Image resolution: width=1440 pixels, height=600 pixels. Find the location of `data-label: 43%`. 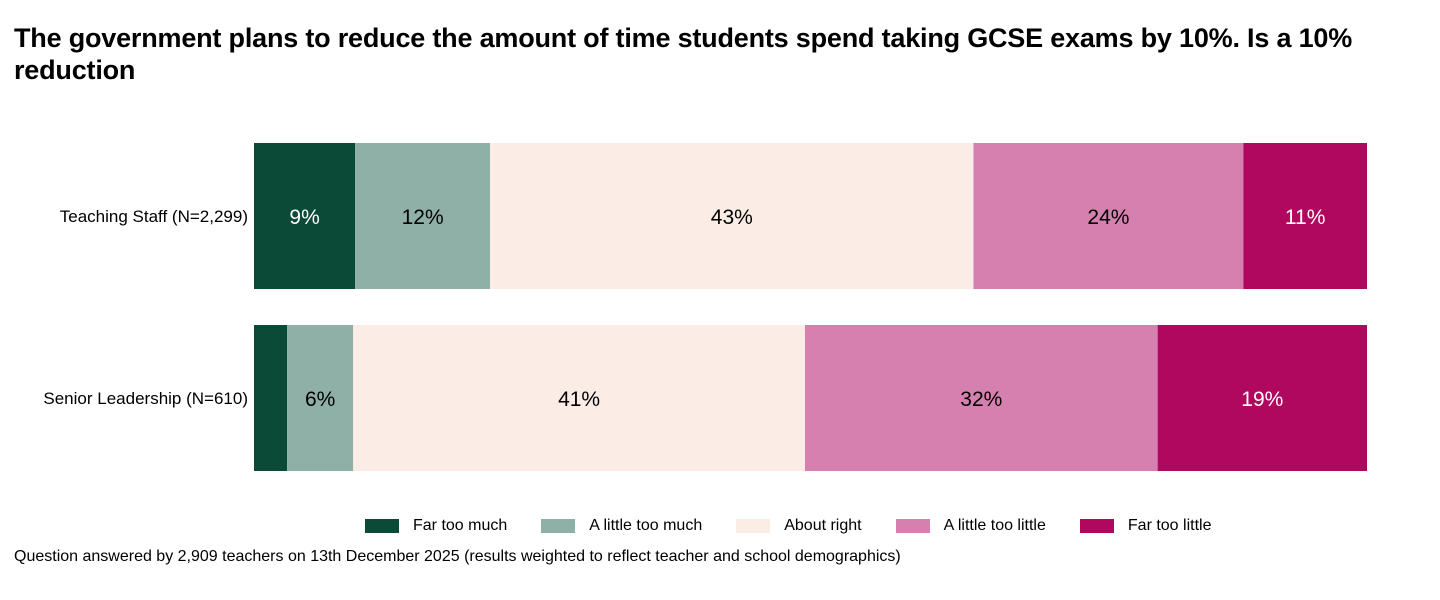

data-label: 43% is located at coordinates (732, 217).